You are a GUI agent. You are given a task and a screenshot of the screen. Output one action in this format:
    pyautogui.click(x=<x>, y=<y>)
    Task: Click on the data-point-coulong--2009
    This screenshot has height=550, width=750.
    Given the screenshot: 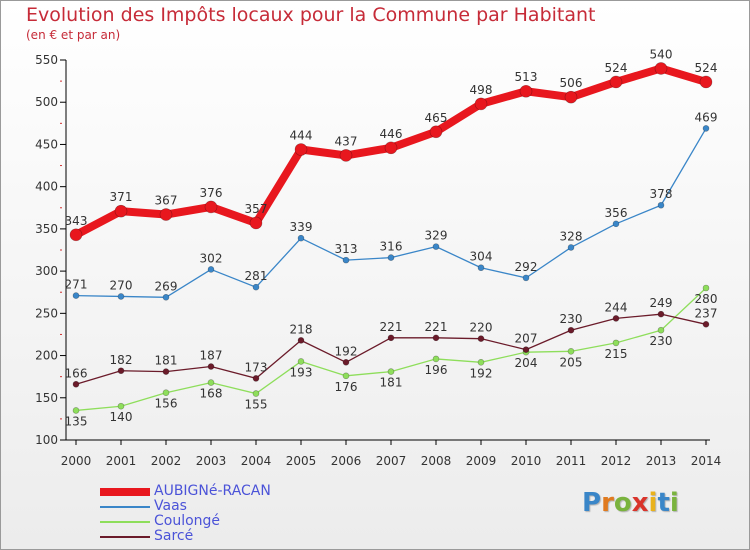 What is the action you would take?
    pyautogui.click(x=481, y=362)
    